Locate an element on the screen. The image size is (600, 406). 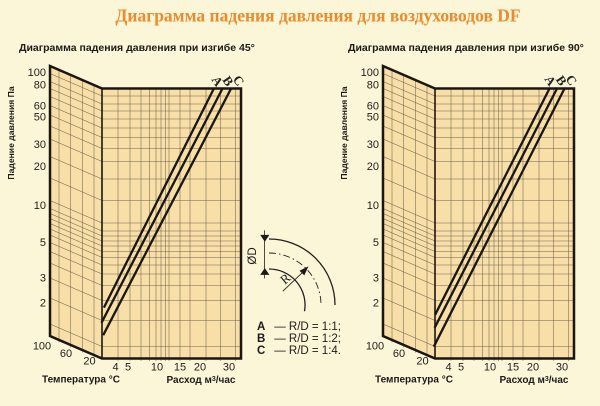
svg-text: ØD is located at coordinates (253, 255).